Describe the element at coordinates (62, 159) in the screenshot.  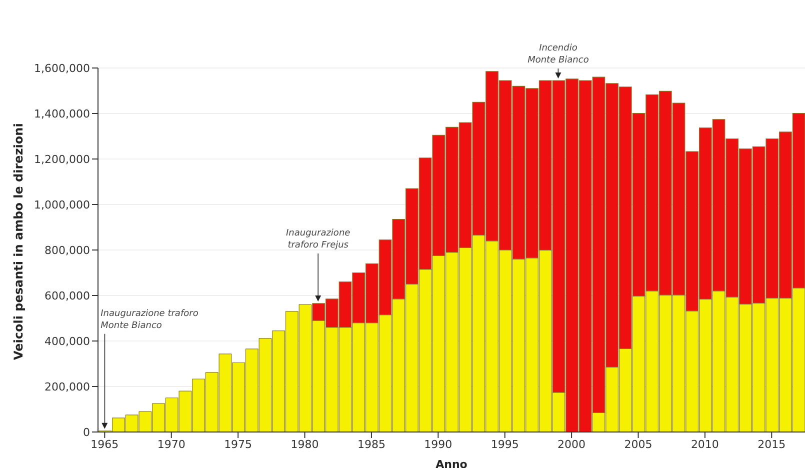
I see `y-tick-label: 1,200,000` at that location.